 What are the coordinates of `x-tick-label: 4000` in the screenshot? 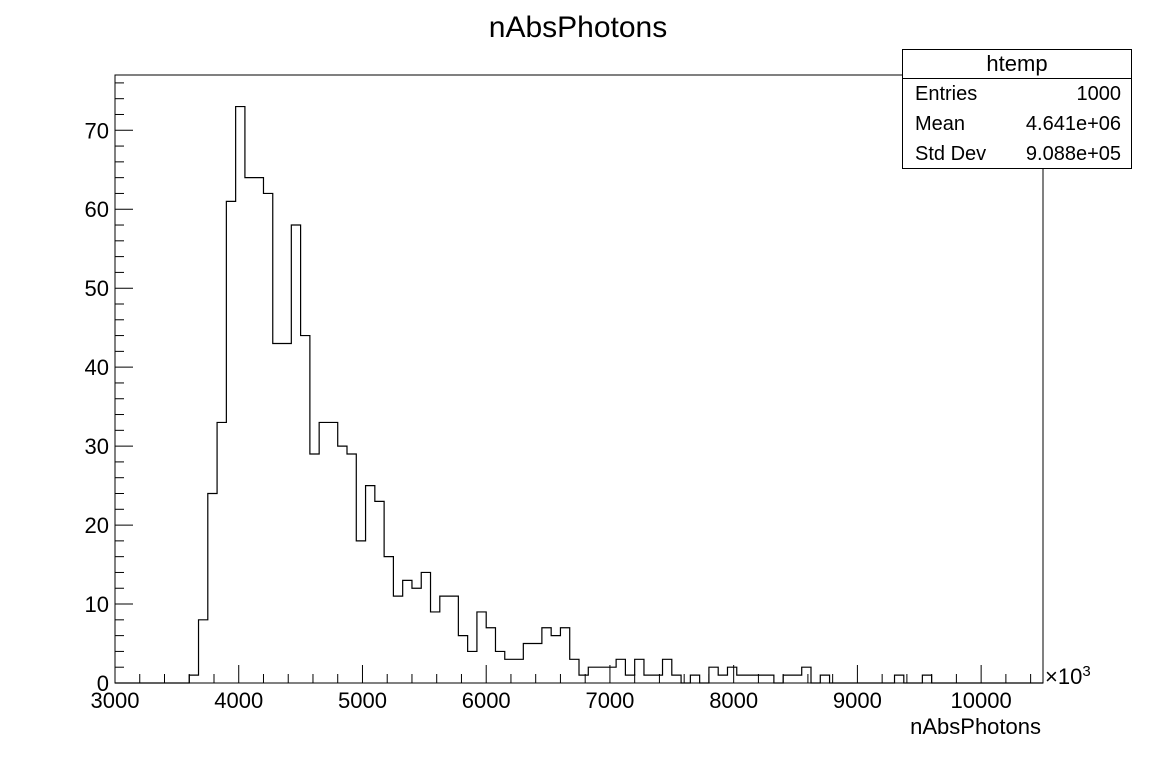 It's located at (238, 700).